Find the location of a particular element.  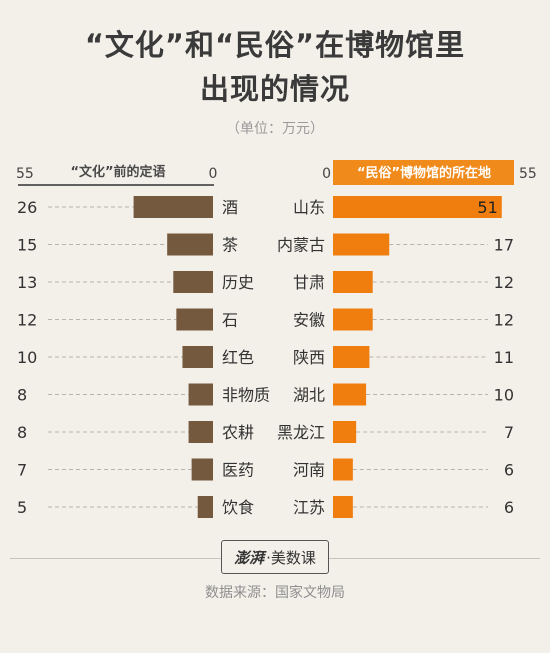

right-axis-min-label: 0 is located at coordinates (326, 174).